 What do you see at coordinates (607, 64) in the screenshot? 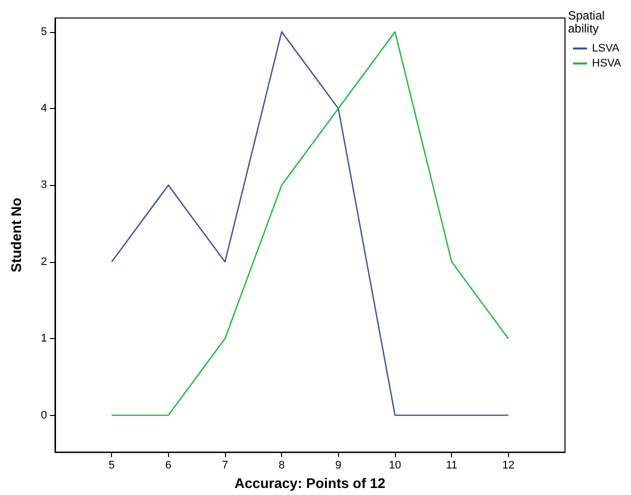
I see `legend-label: HSVA` at bounding box center [607, 64].